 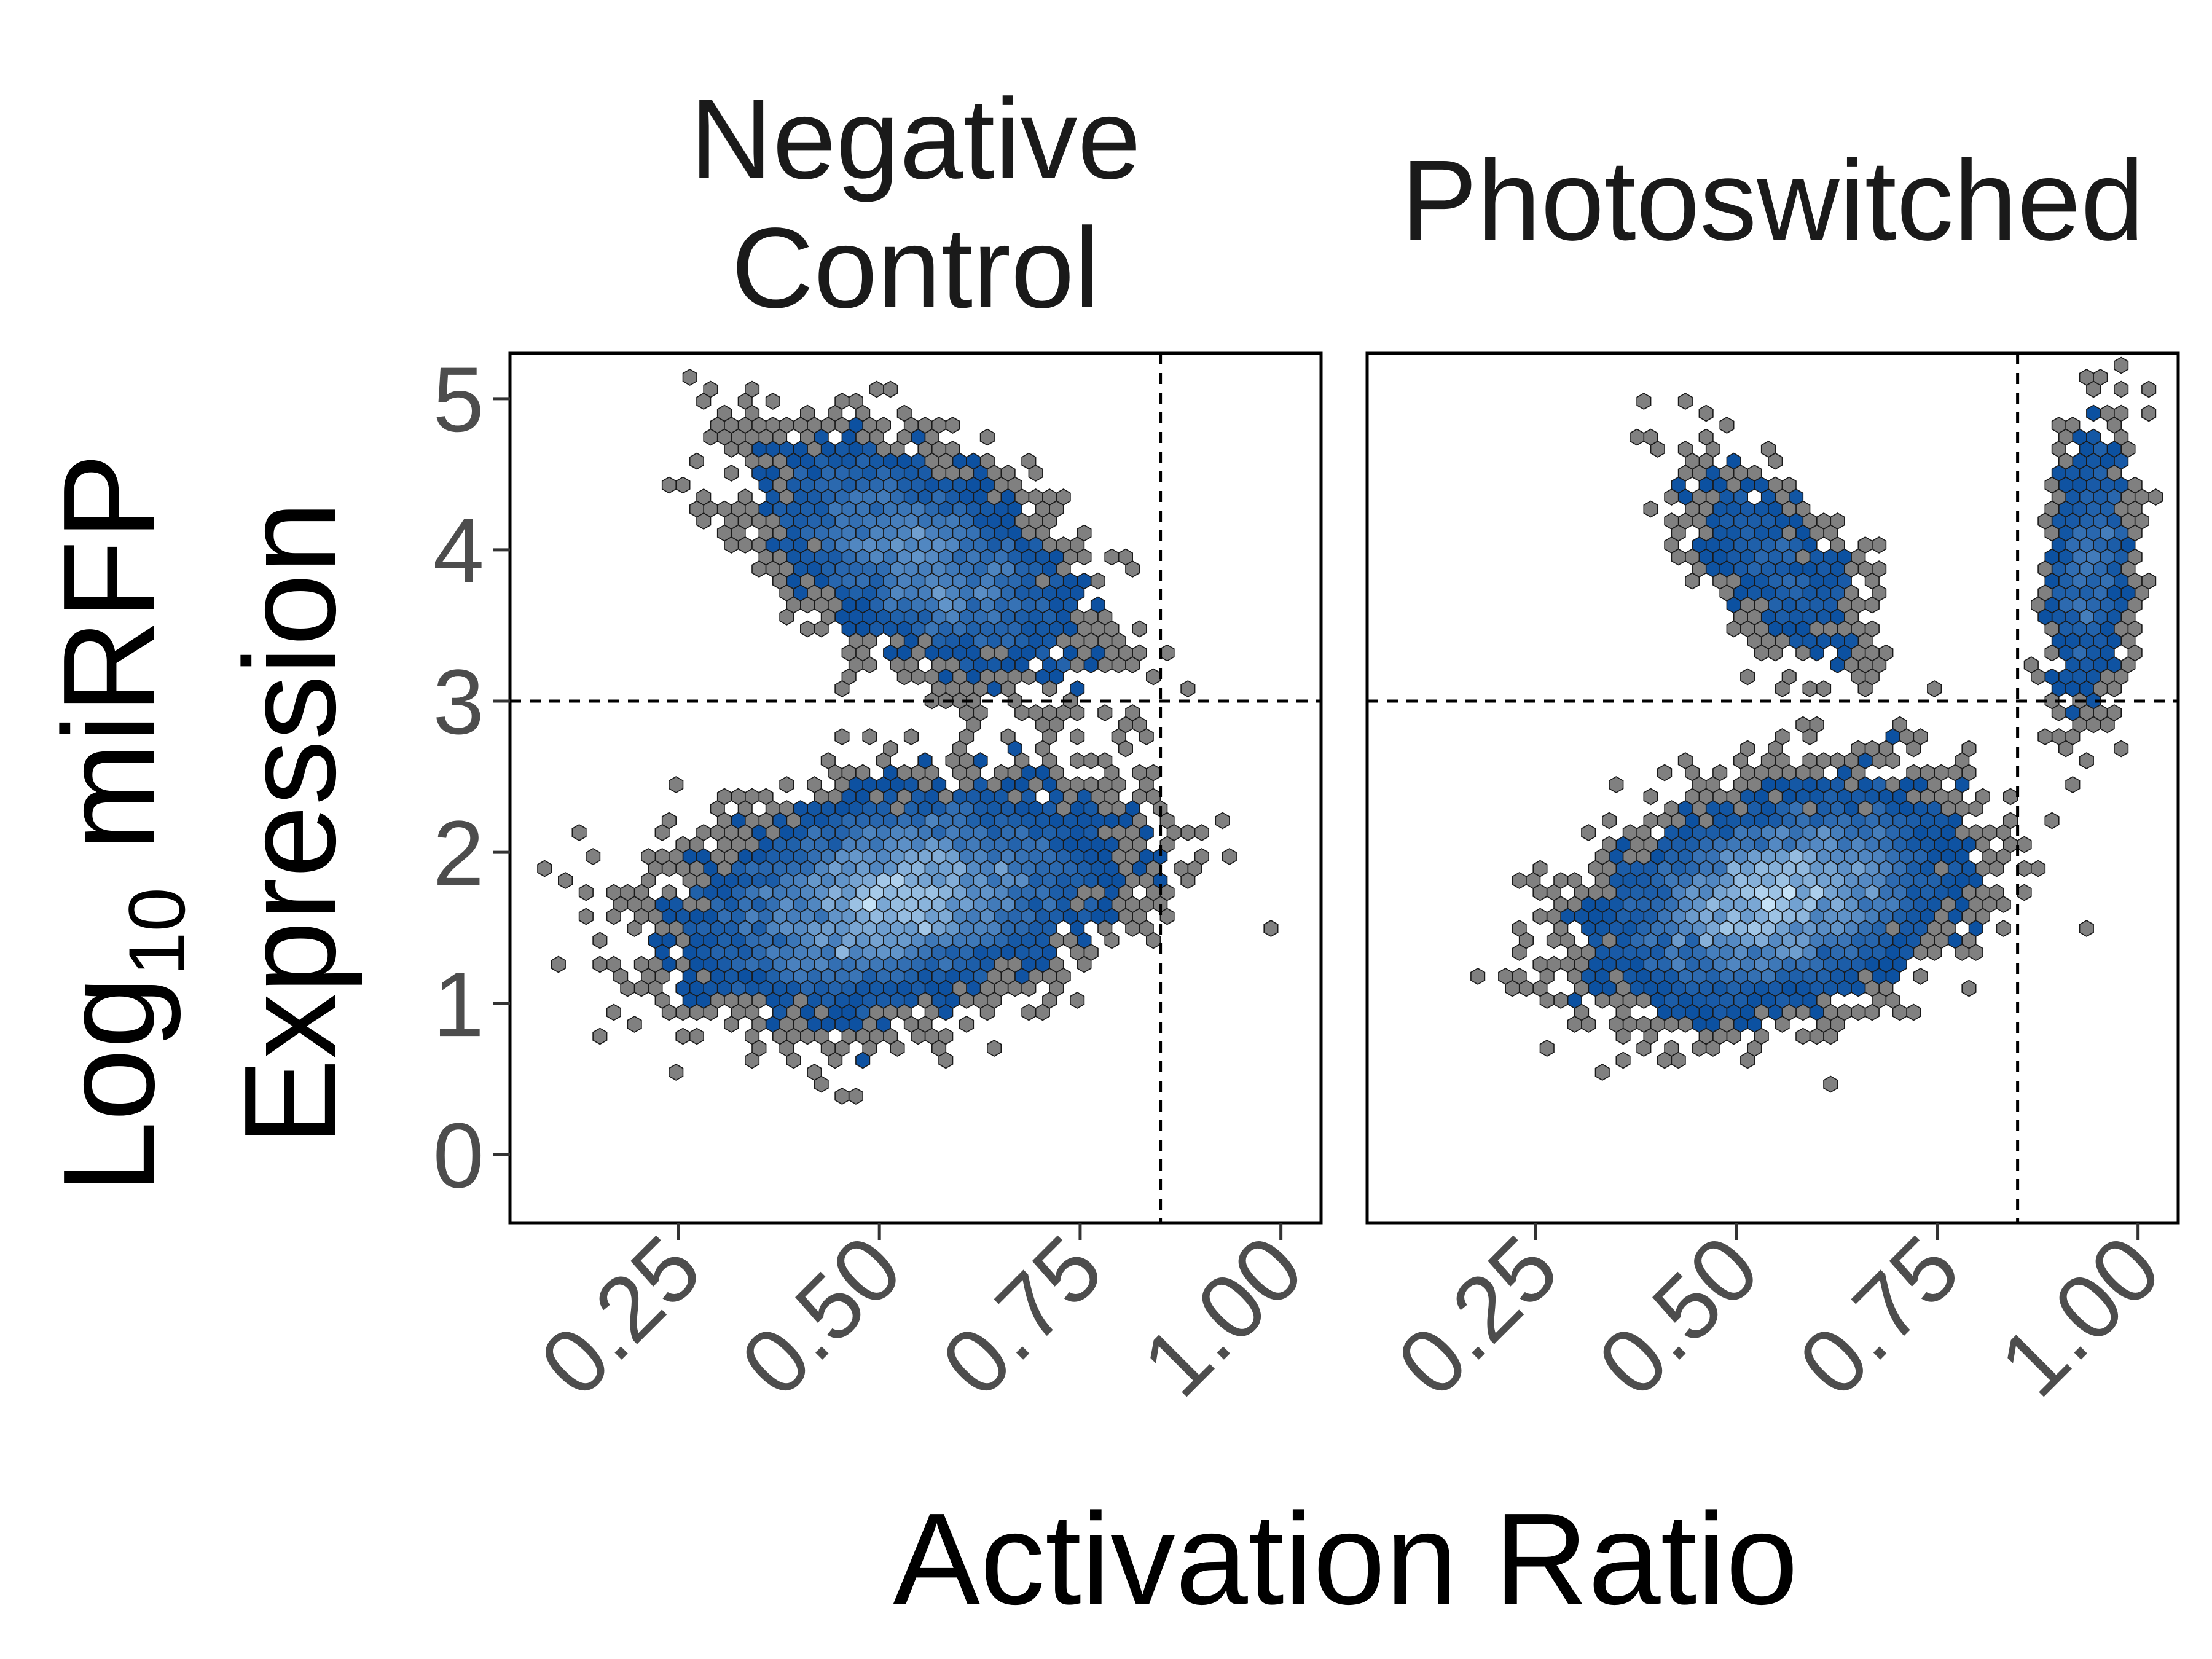 I want to click on x-tick-label: 0.25, so click(x=1477, y=1316).